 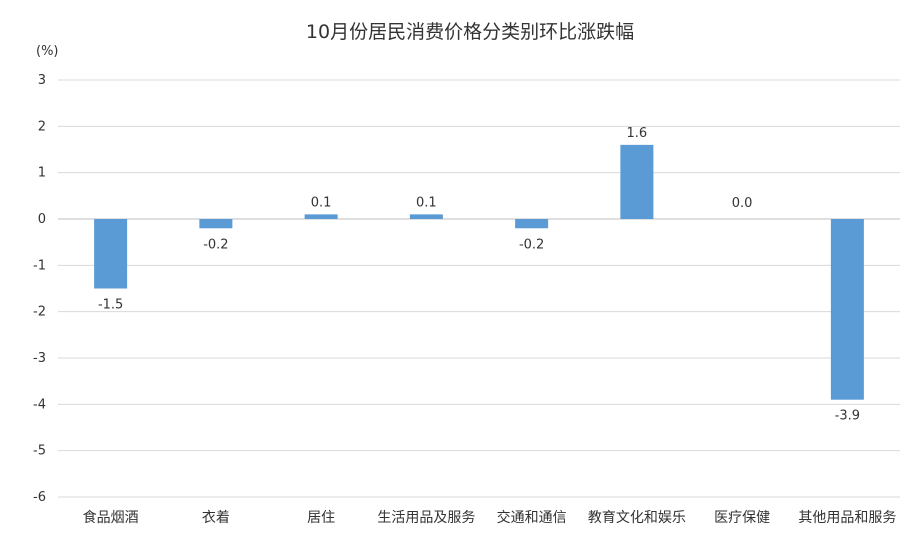 I want to click on data-label: -1.5, so click(x=110, y=305).